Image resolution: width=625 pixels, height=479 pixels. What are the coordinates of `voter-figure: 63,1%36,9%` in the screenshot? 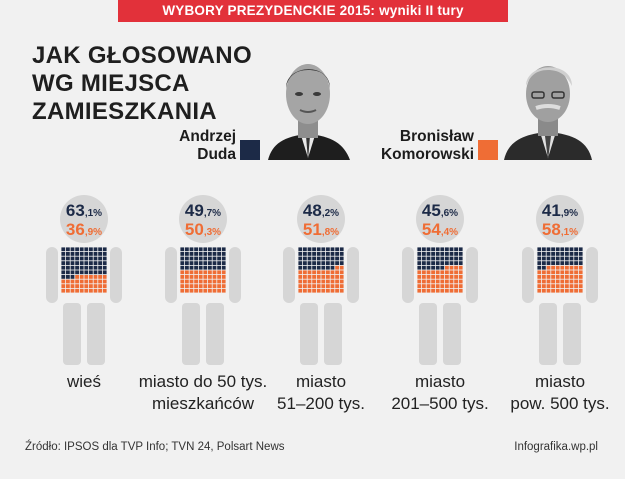 It's located at (84, 280).